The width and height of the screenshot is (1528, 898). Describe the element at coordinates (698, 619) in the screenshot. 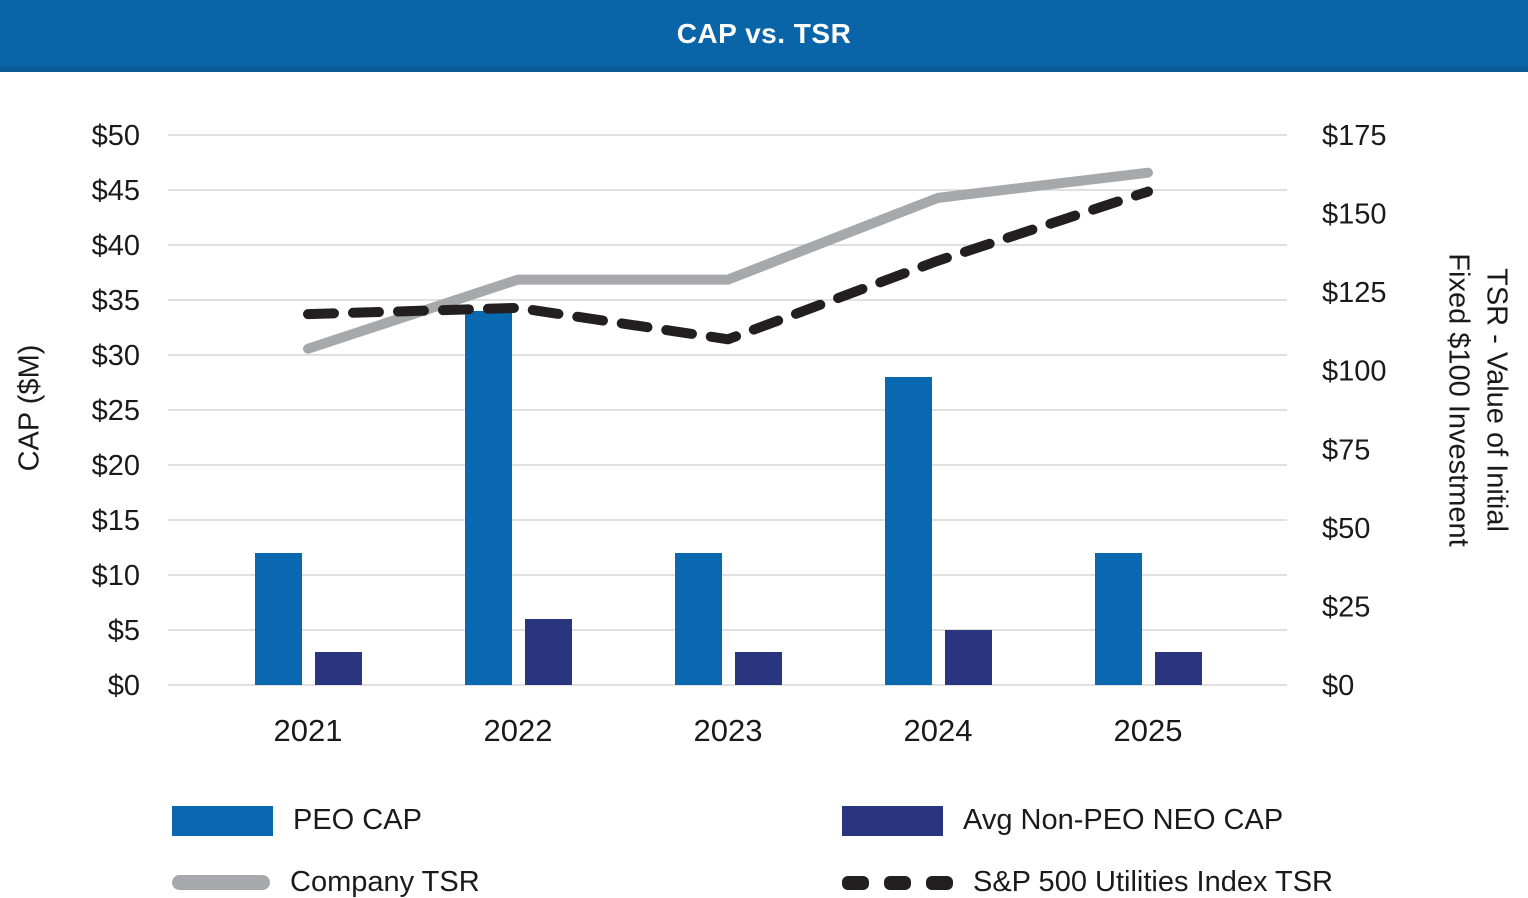

I see `bar-peo-cap-2023` at that location.